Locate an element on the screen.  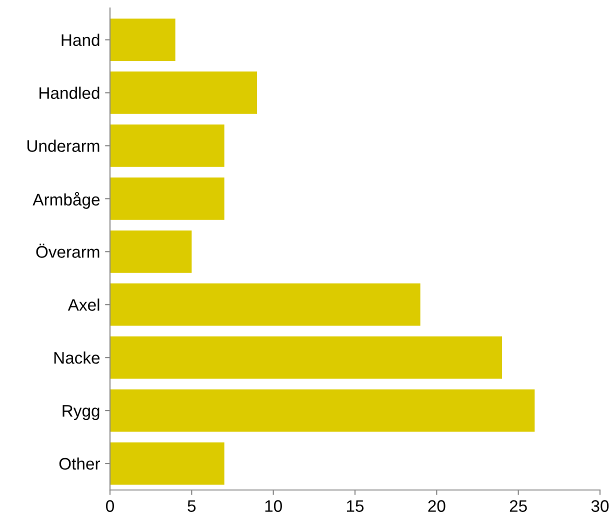
y-tick-label: Axel is located at coordinates (84, 304).